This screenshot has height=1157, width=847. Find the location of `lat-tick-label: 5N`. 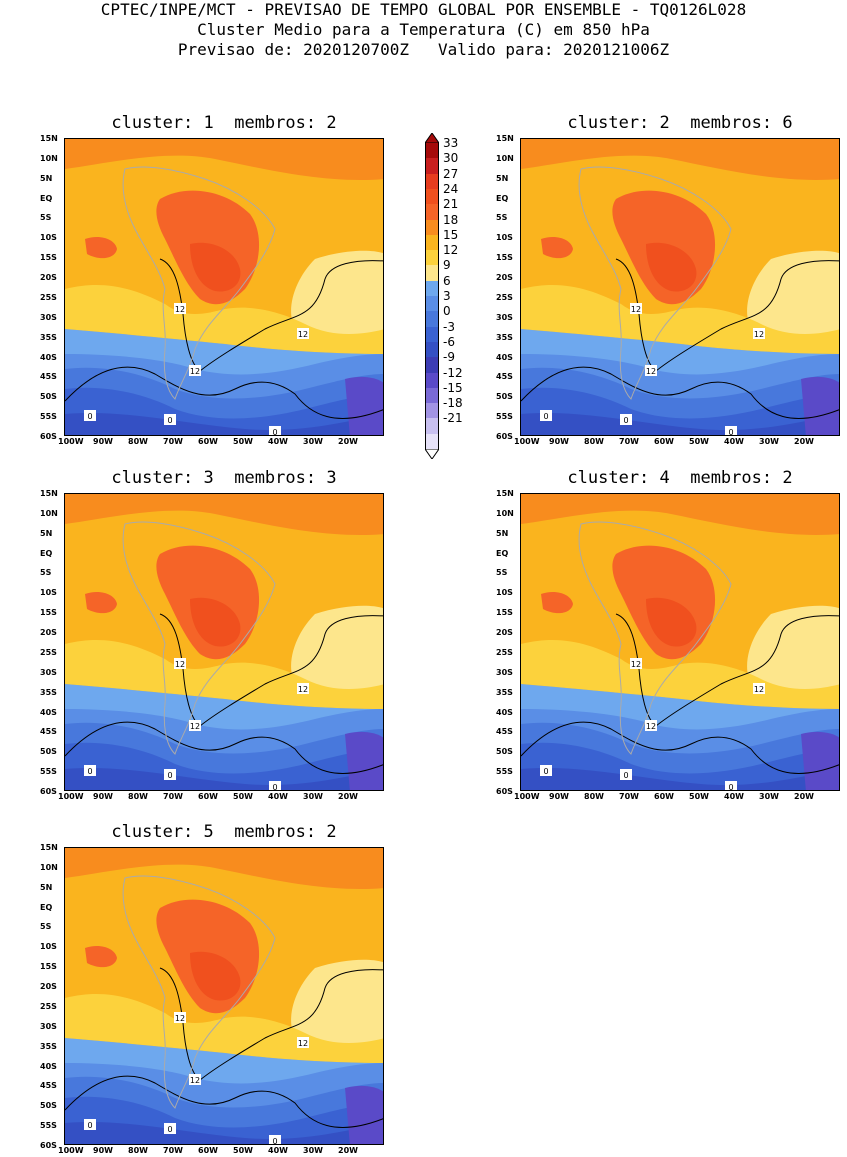

lat-tick-label: 5N is located at coordinates (502, 533).